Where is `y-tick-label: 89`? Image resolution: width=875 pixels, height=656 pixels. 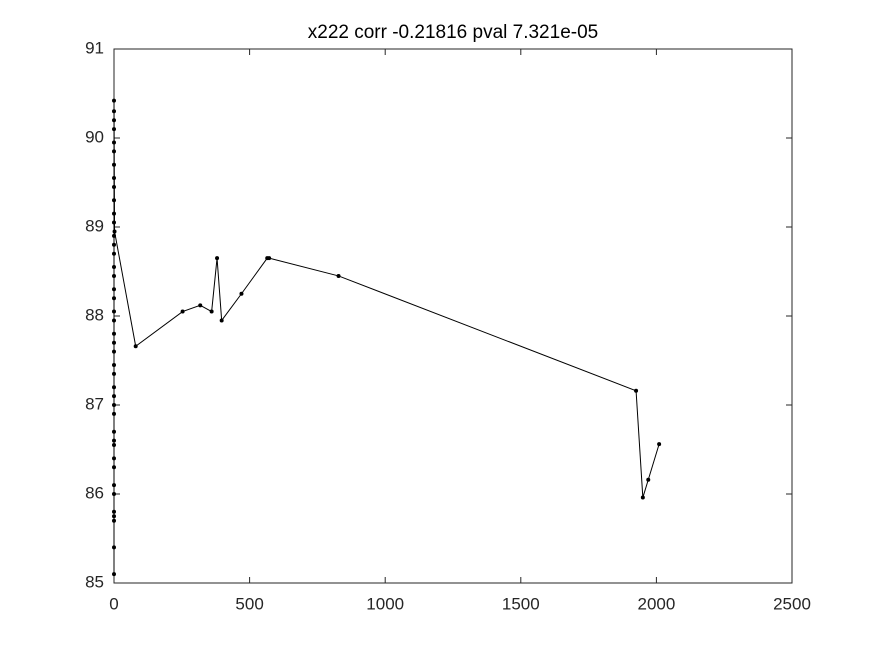 y-tick-label: 89 is located at coordinates (94, 225).